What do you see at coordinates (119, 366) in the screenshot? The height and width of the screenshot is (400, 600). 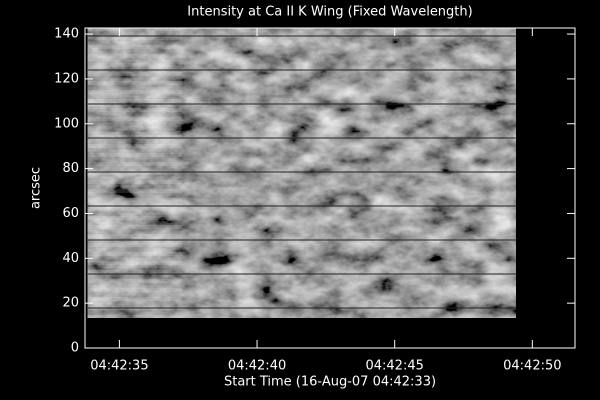 I see `x-tick-label: 04:42:35` at bounding box center [119, 366].